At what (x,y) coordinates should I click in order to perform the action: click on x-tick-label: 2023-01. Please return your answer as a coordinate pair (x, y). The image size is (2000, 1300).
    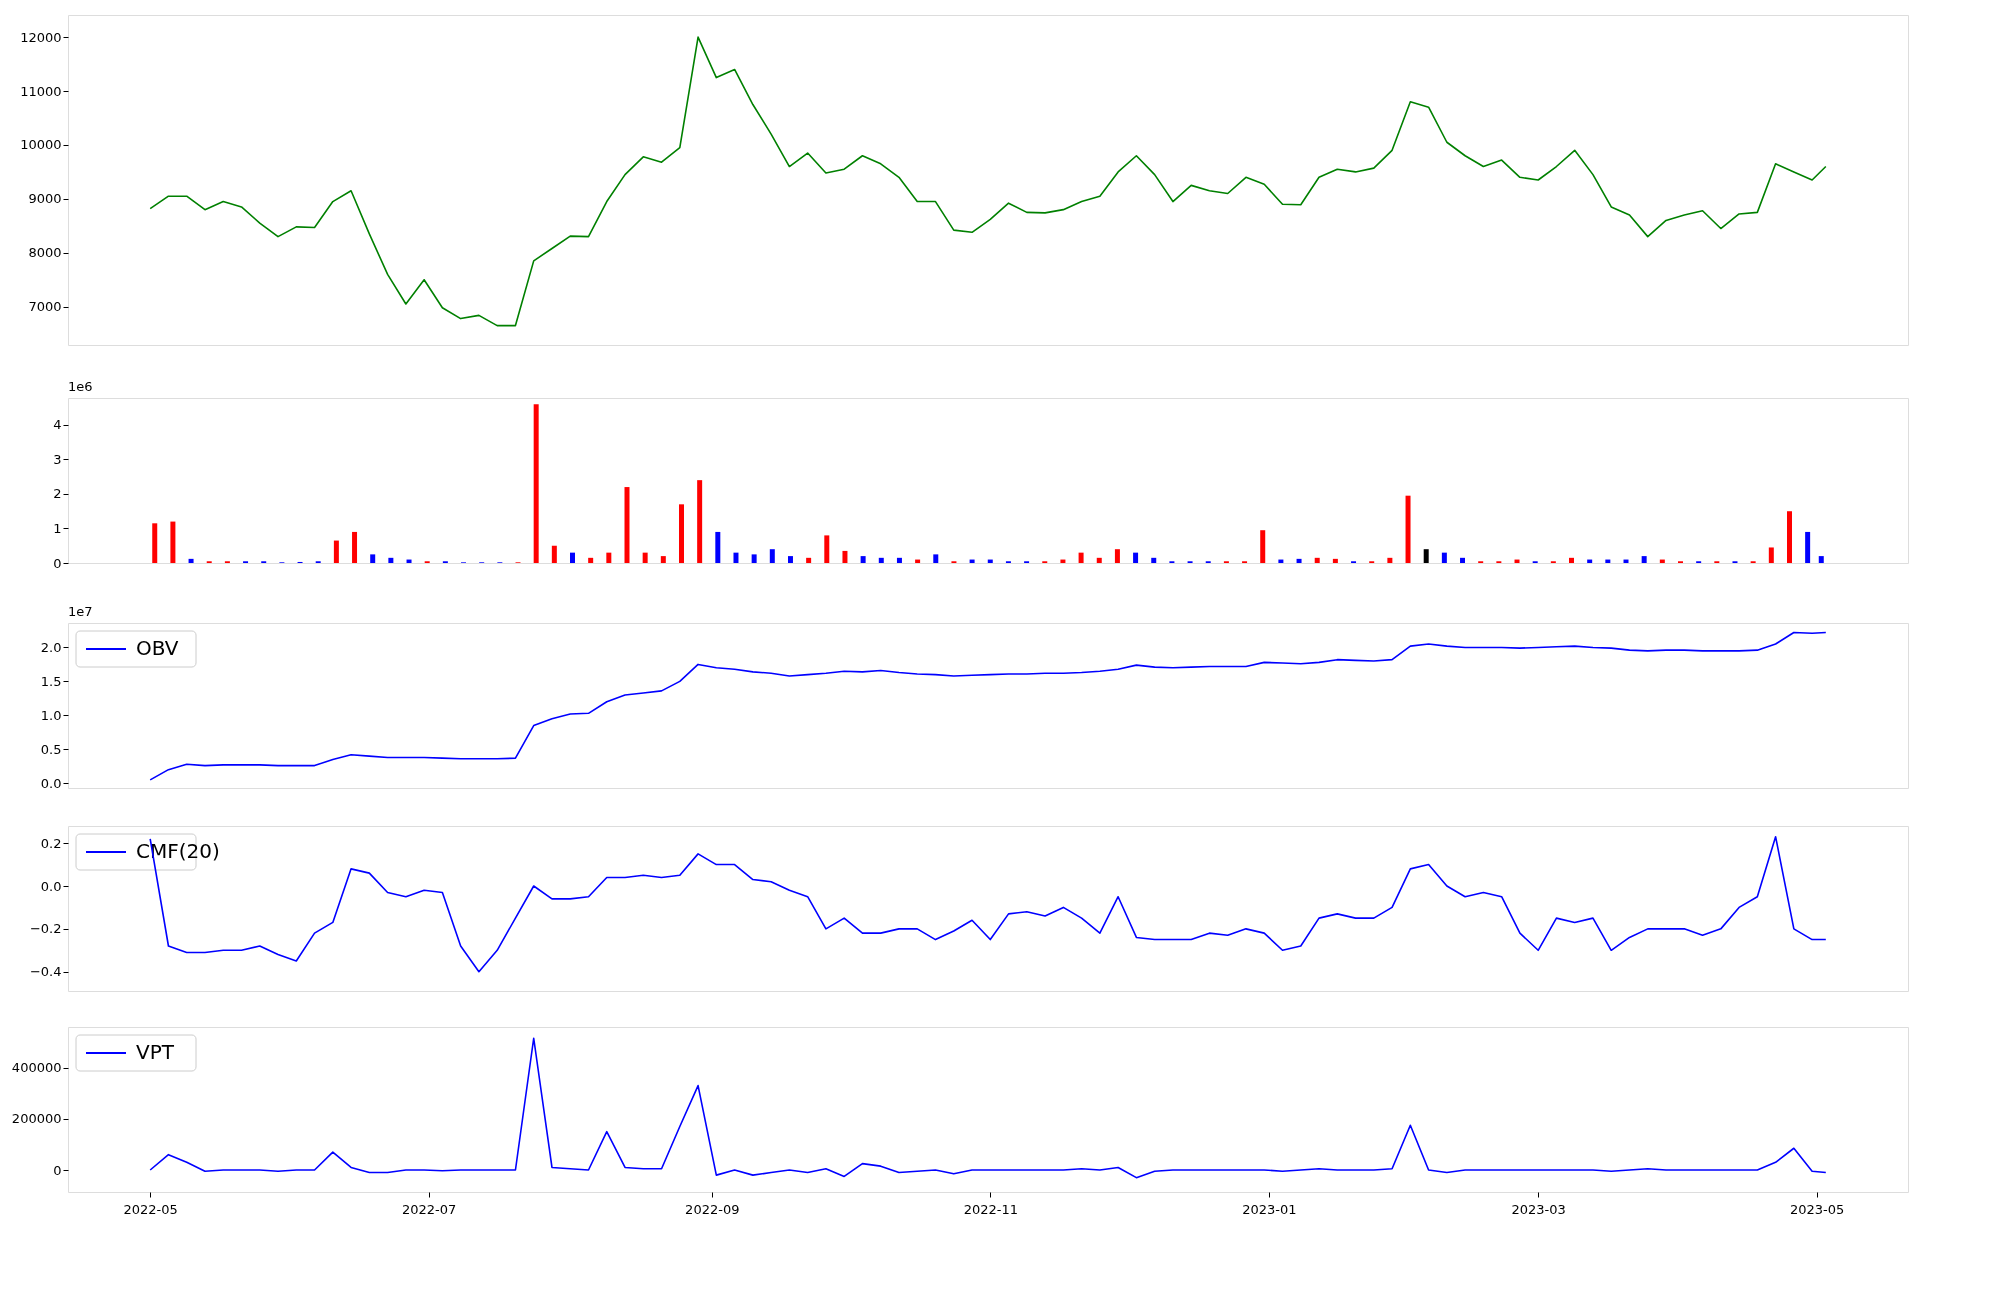
    Looking at the image, I should click on (1269, 1209).